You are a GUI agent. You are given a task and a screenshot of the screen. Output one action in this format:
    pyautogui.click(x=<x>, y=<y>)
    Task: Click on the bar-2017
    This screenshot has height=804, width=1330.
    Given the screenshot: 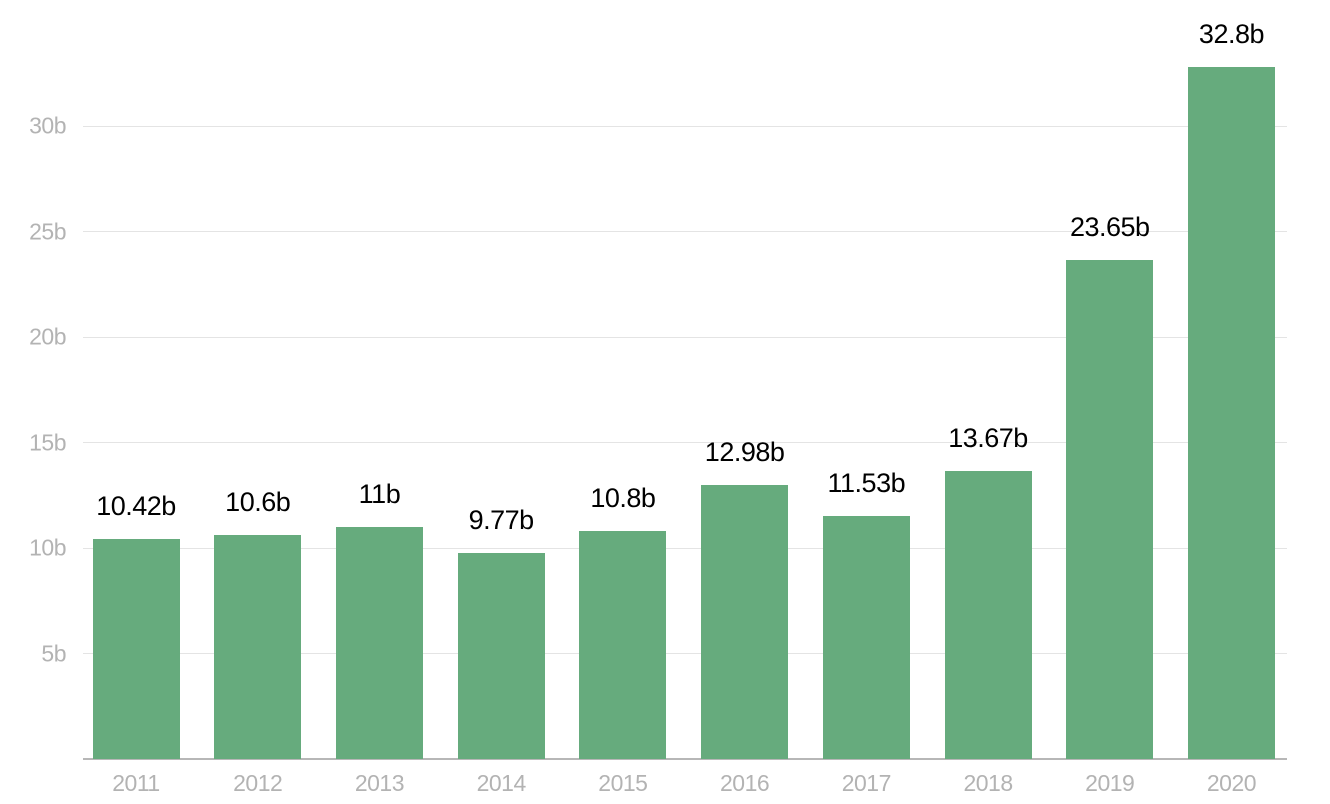 What is the action you would take?
    pyautogui.click(x=866, y=637)
    